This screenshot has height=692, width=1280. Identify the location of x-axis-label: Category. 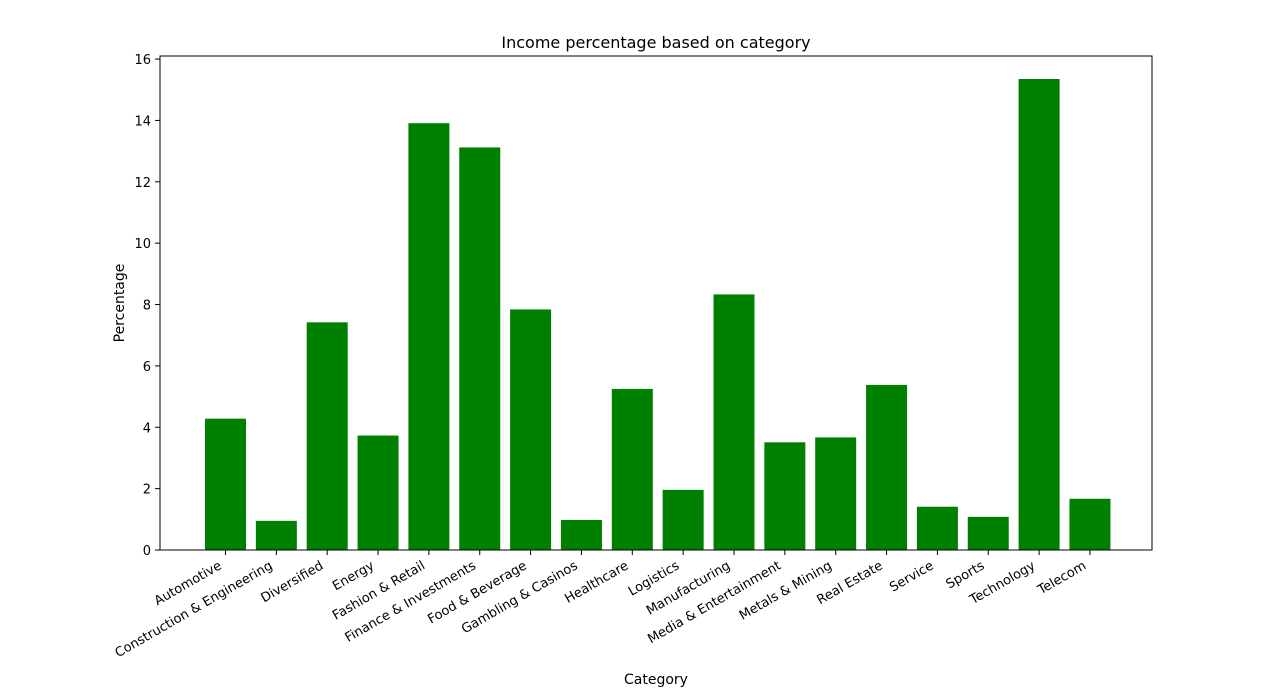
(656, 680).